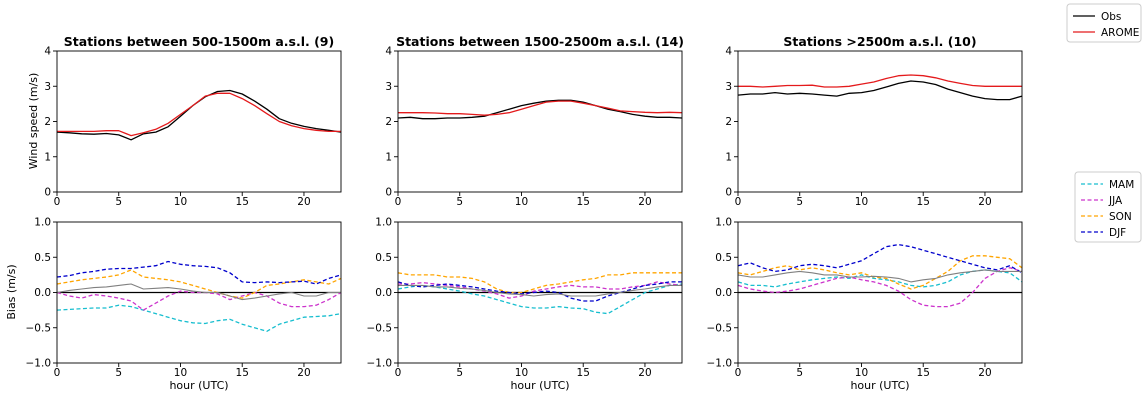  I want to click on legend-label-mam: MAM, so click(1121, 185).